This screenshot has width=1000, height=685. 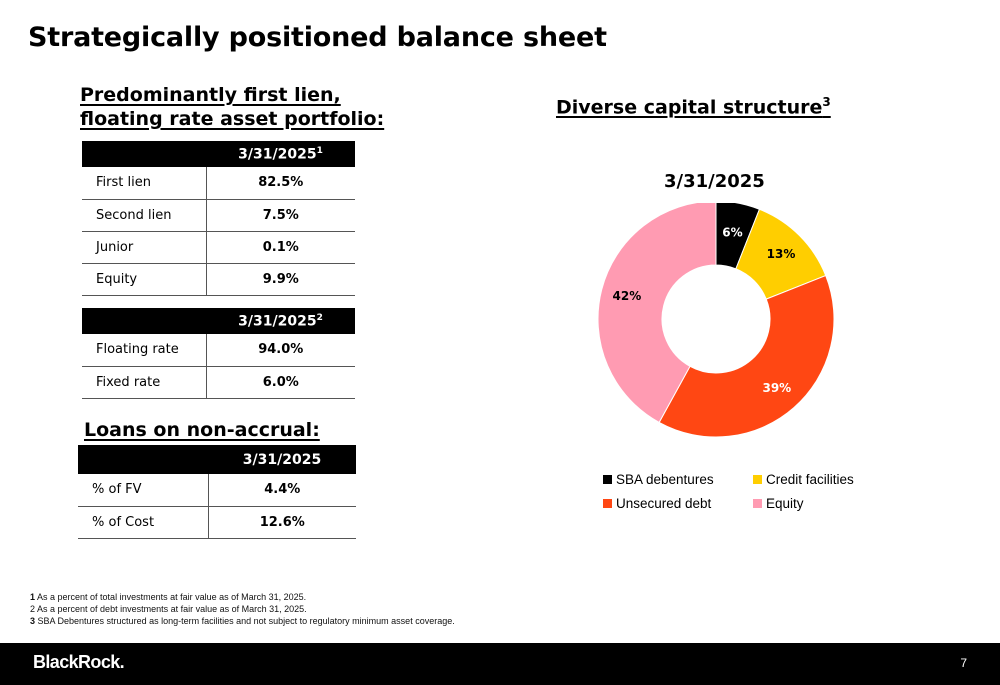 I want to click on table-header-row: 3/31/20251, so click(x=218, y=154).